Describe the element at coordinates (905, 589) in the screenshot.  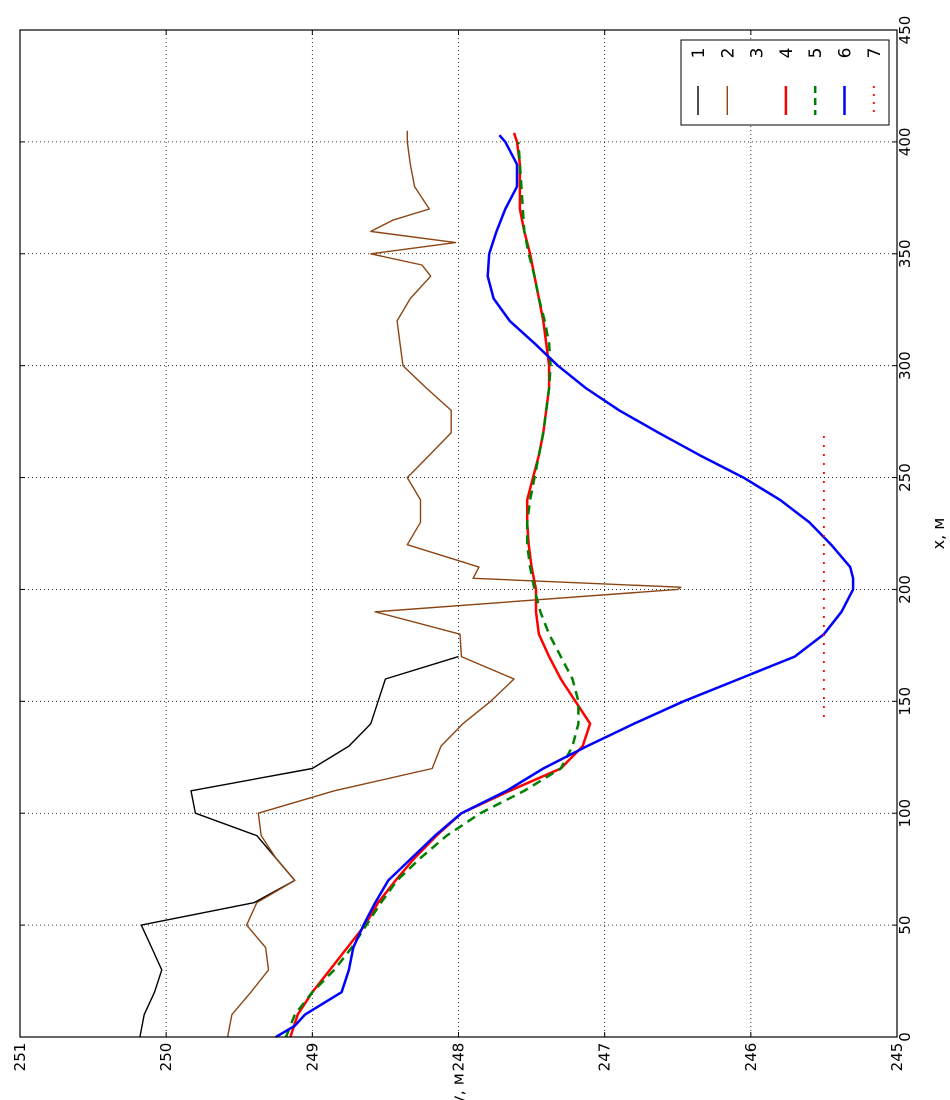
I see `x-tick-label: 200` at that location.